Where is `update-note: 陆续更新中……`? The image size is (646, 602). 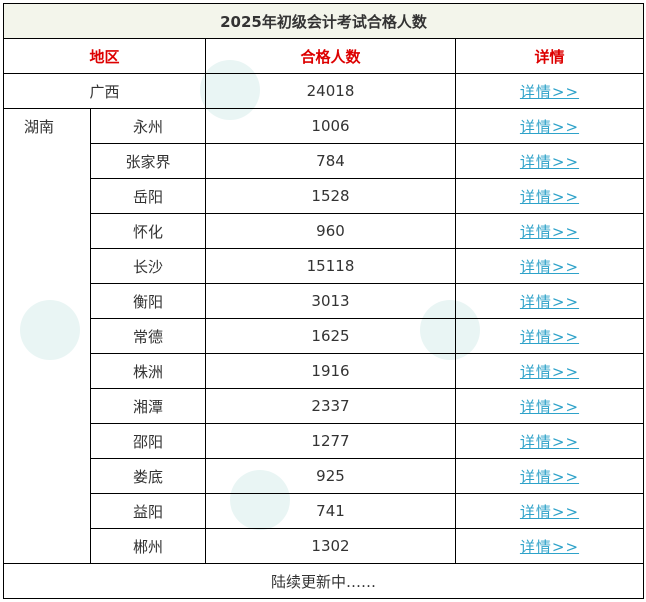 update-note: 陆续更新中…… is located at coordinates (323, 581).